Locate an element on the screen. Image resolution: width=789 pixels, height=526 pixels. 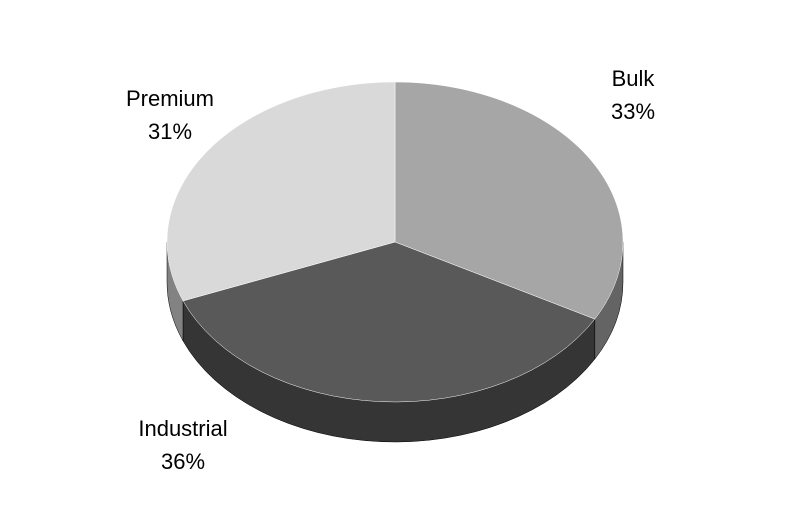
slice-value-label: 33% is located at coordinates (633, 111).